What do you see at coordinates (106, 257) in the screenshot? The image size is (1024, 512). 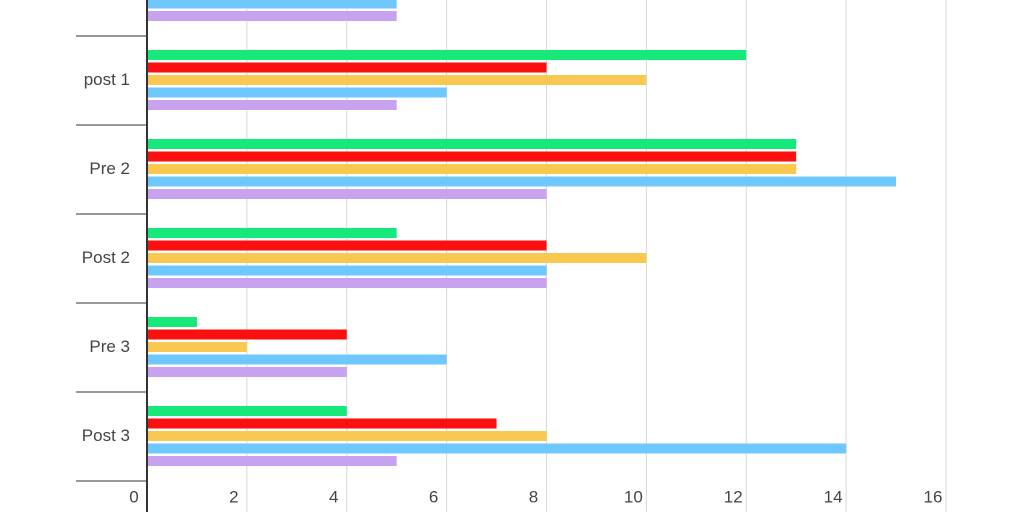 I see `y-tick-label: Post 2` at bounding box center [106, 257].